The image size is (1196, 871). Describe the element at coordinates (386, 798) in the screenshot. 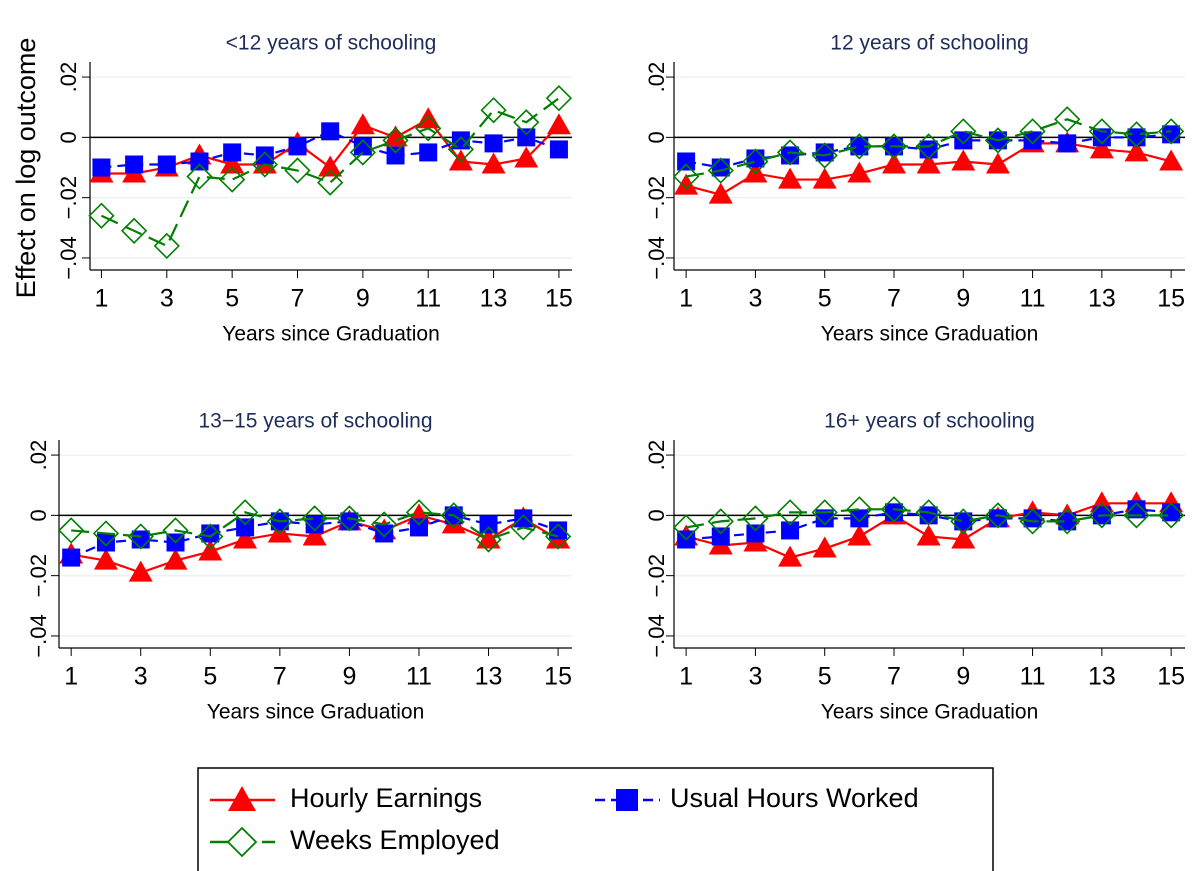

I see `legend-label: Hourly Earnings` at that location.